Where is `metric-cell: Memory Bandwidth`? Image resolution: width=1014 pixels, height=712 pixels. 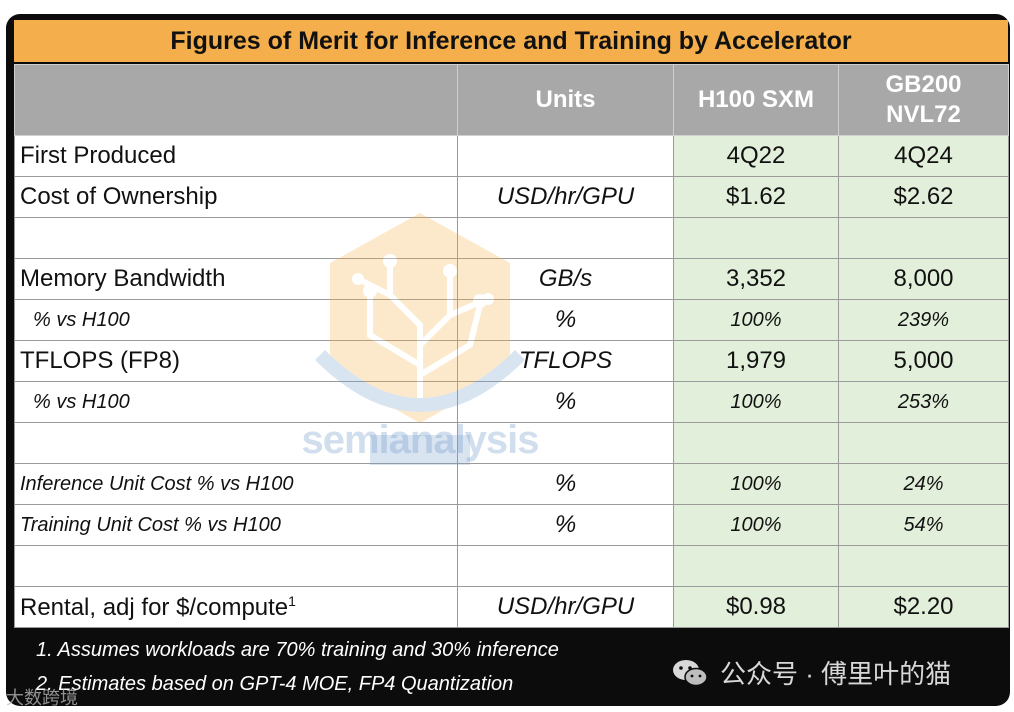
metric-cell: Memory Bandwidth is located at coordinates (236, 279).